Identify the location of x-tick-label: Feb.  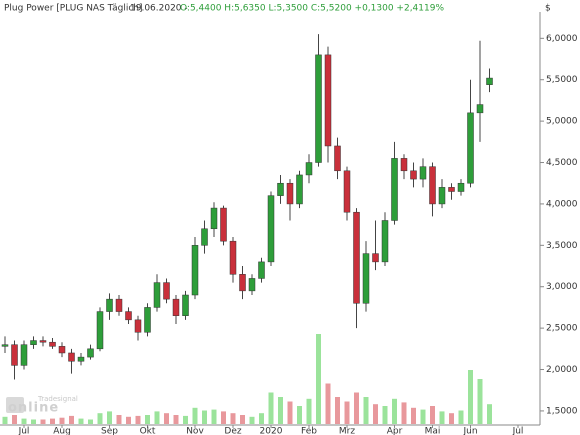
(309, 431).